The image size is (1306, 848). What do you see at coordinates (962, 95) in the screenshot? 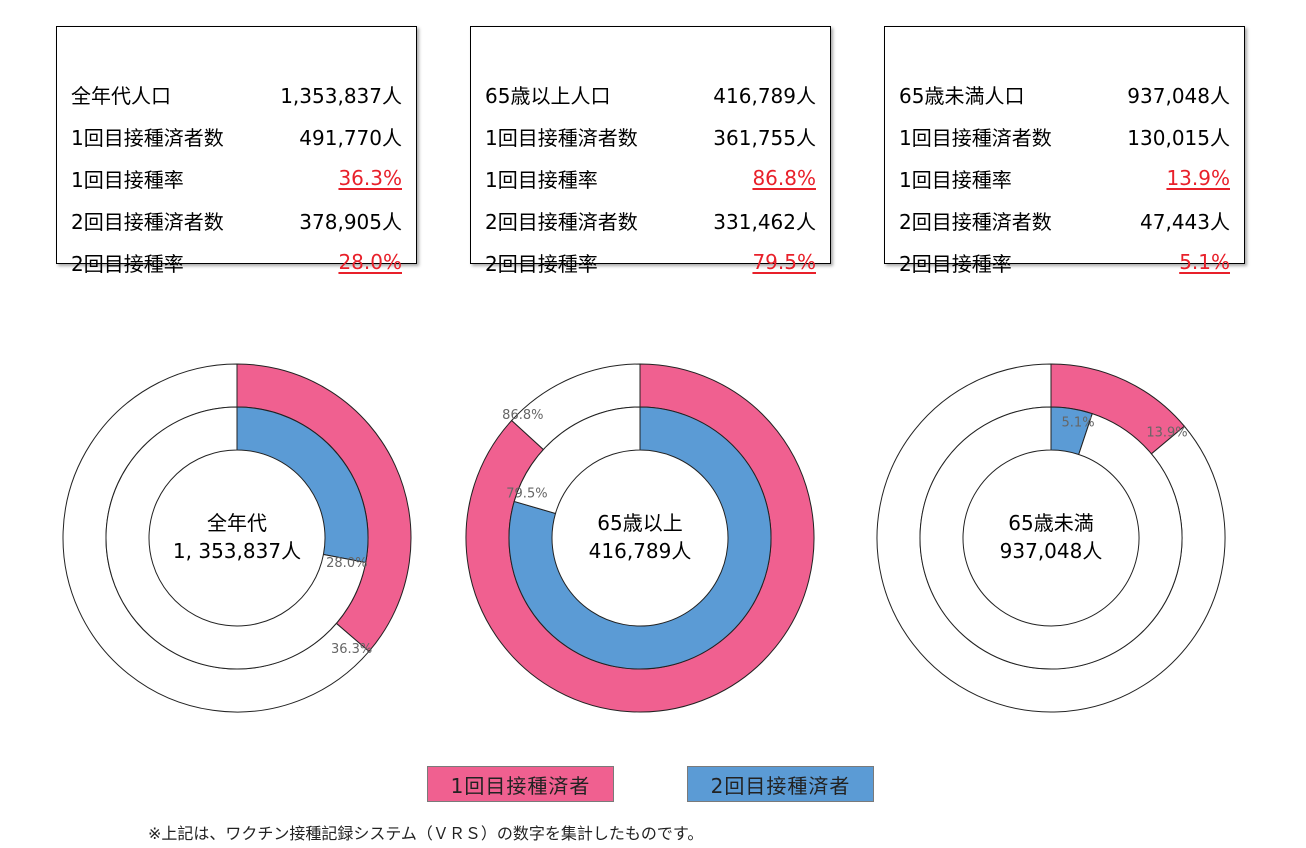
I see `population-label: 65歳未満人口` at bounding box center [962, 95].